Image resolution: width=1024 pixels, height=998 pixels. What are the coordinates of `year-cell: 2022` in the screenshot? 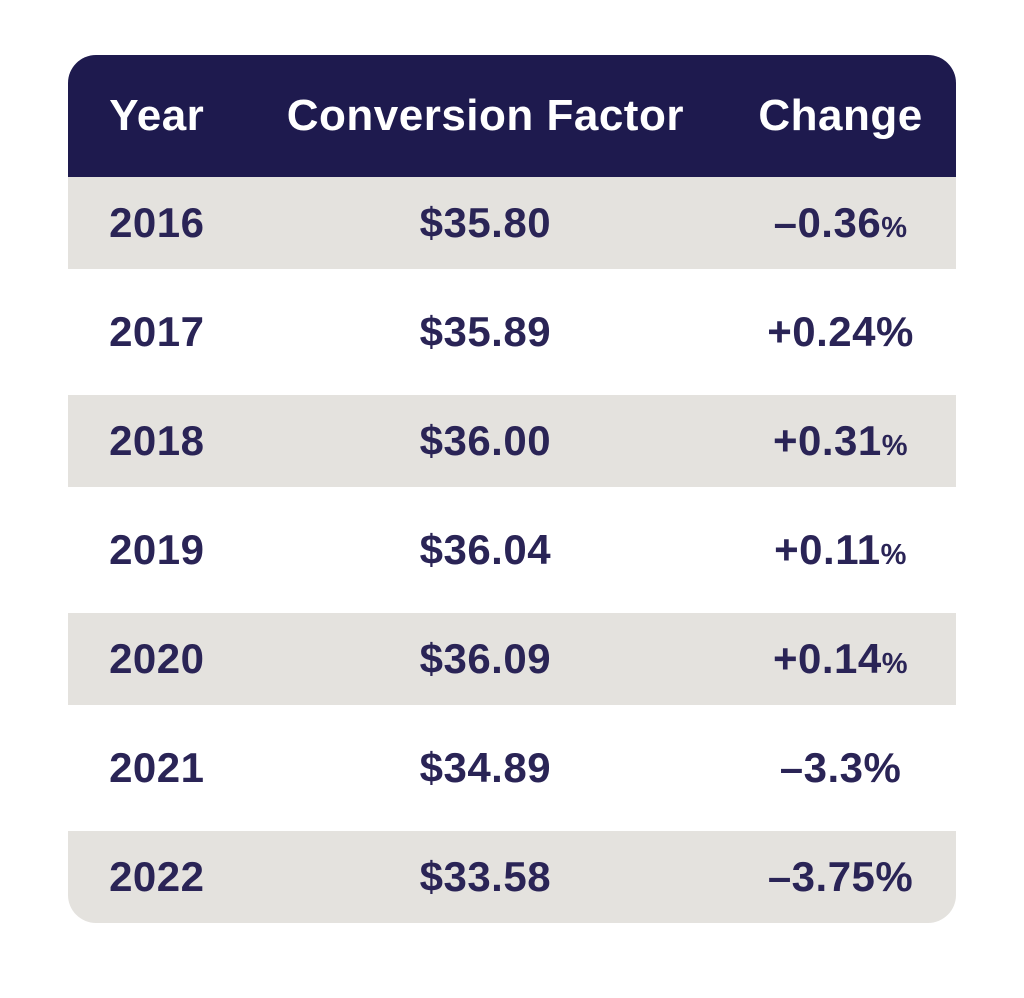 It's located at (157, 876).